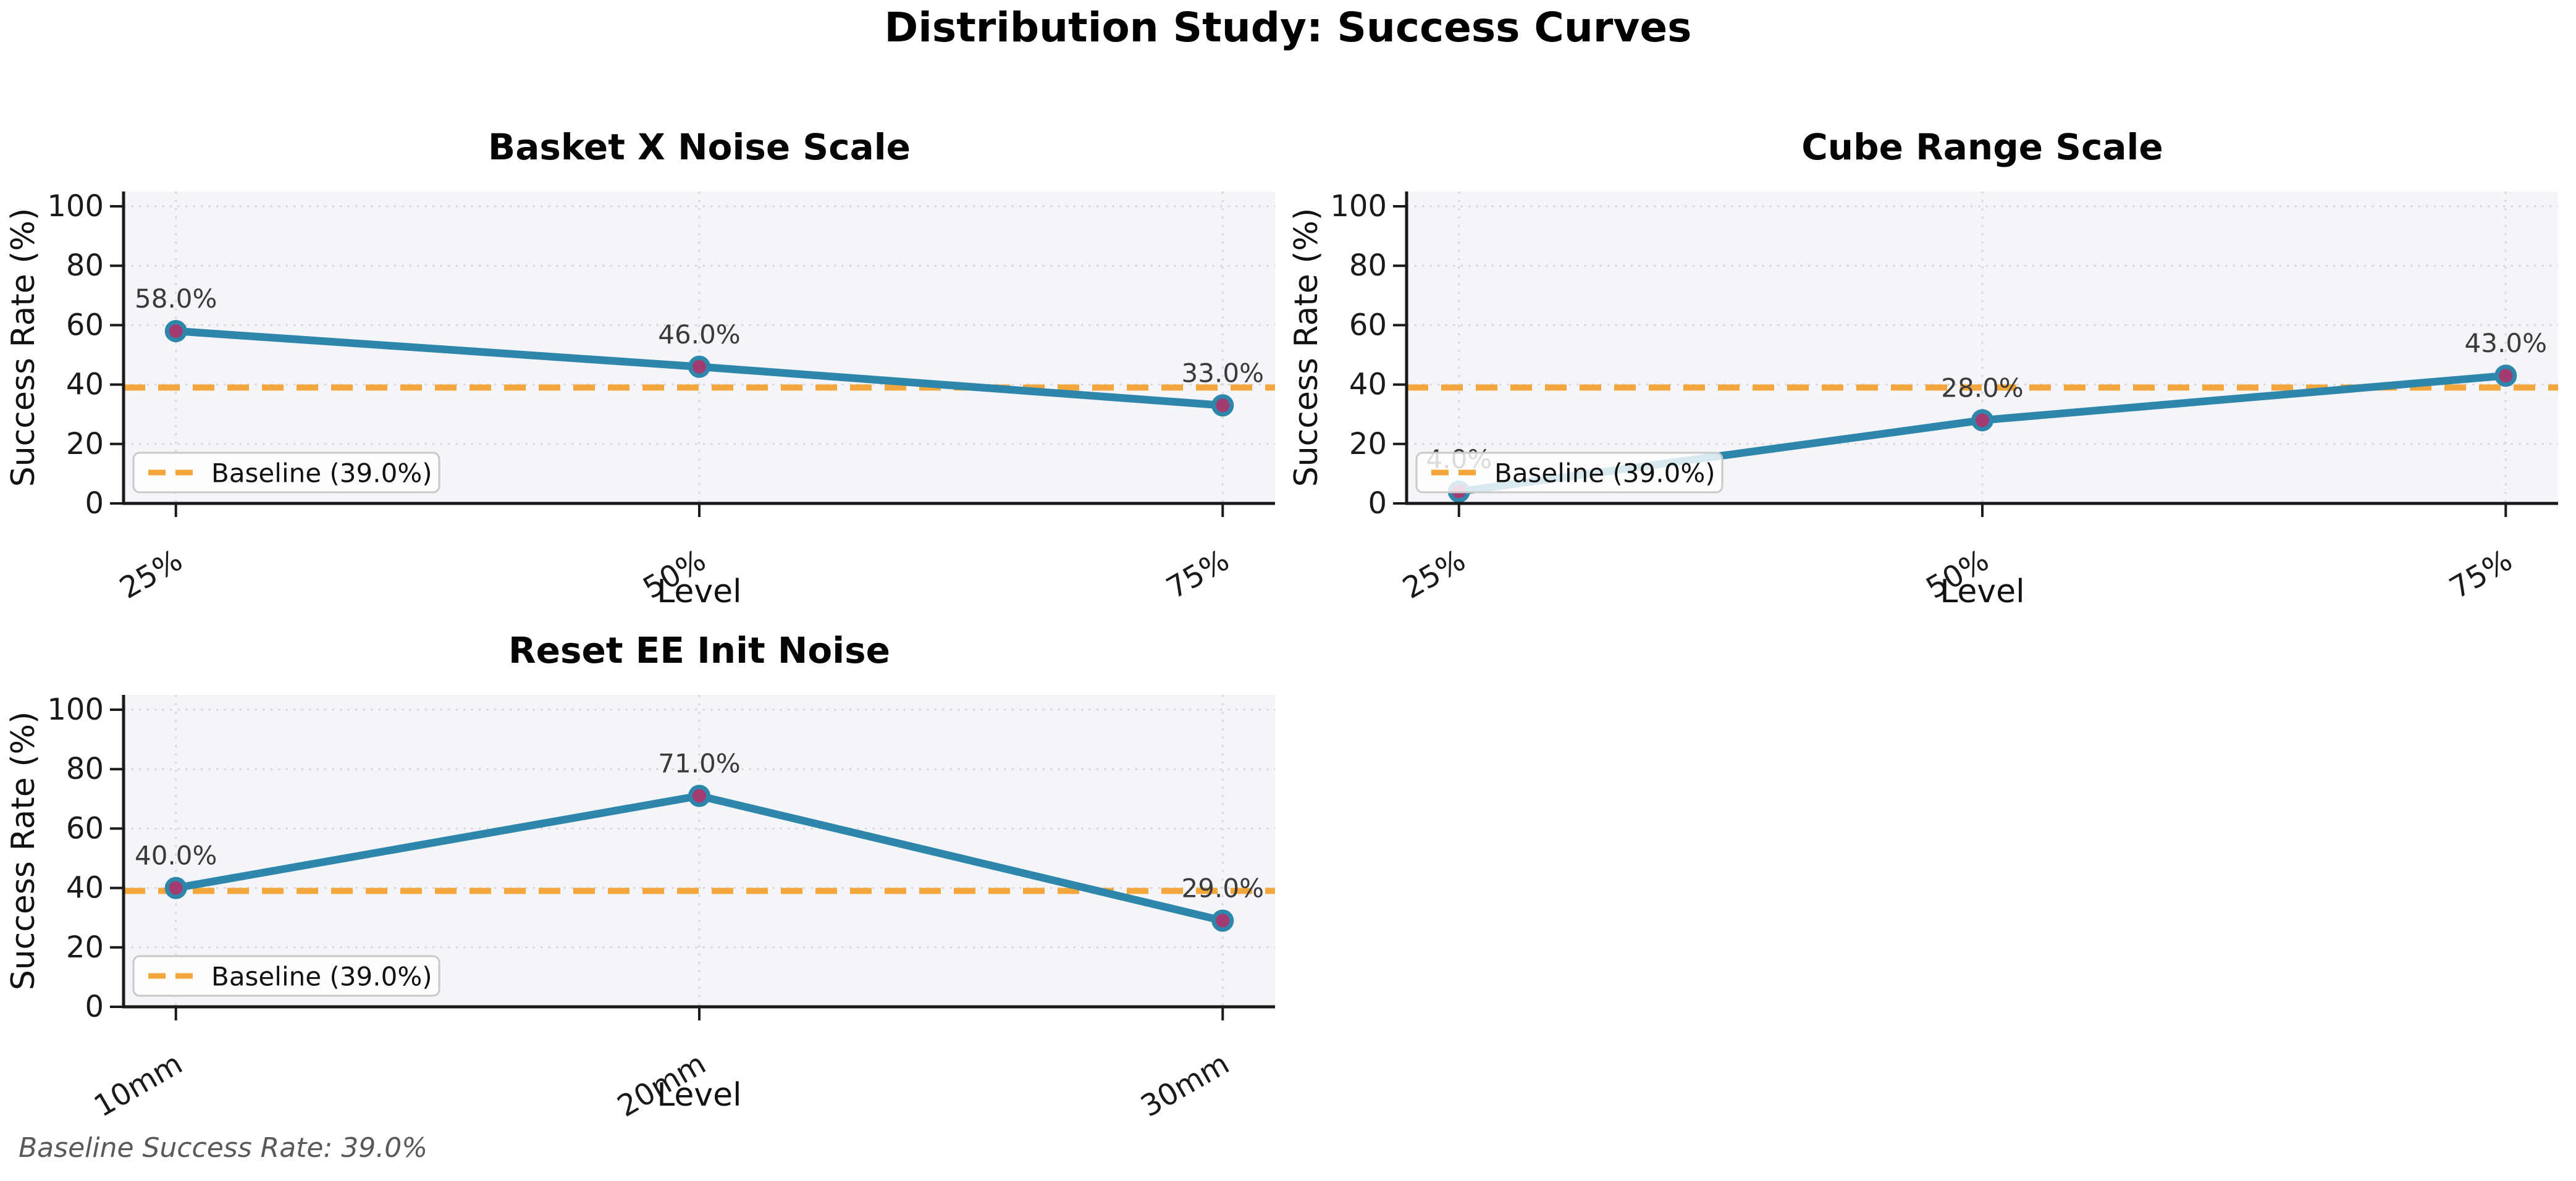  I want to click on point-value-label: 71.0%, so click(699, 764).